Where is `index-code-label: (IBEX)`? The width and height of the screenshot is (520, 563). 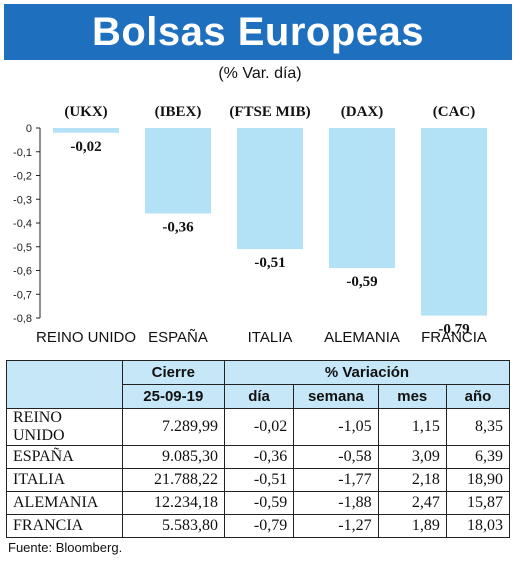
index-code-label: (IBEX) is located at coordinates (178, 112).